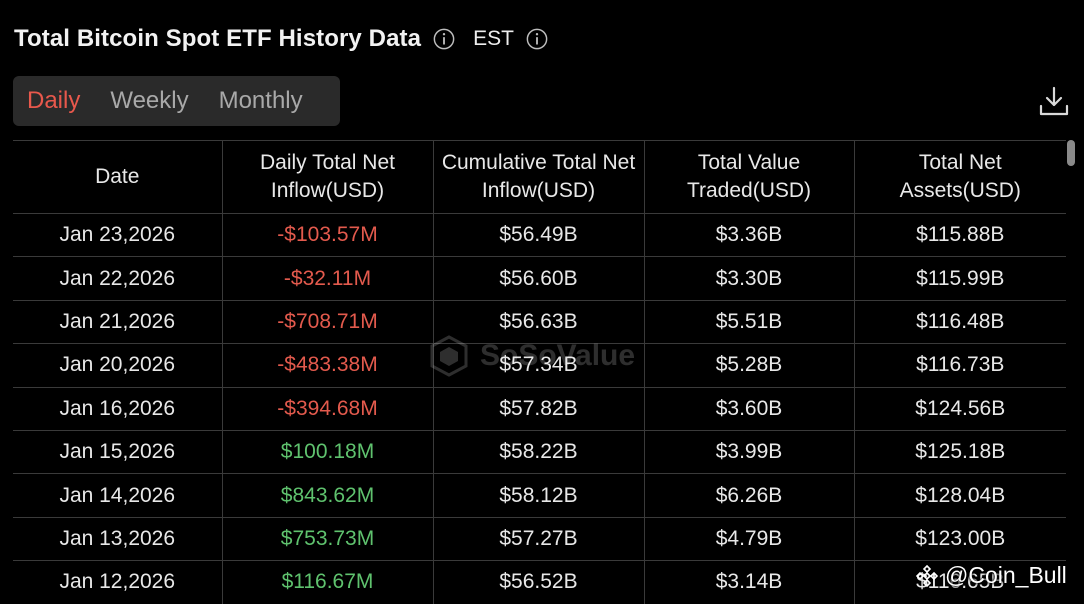 The image size is (1084, 604). I want to click on cell-cumulative-net-inflow: $56.52B, so click(539, 582).